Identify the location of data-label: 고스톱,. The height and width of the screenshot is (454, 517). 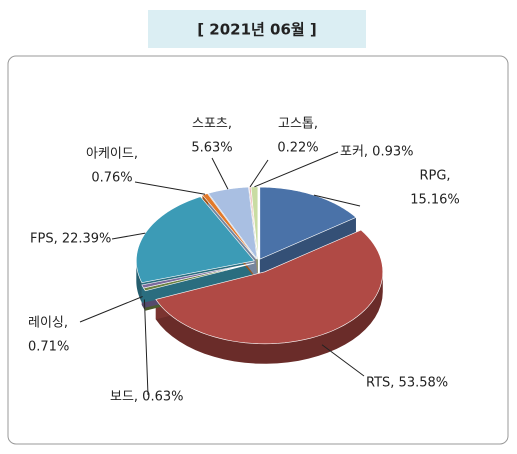
(298, 124).